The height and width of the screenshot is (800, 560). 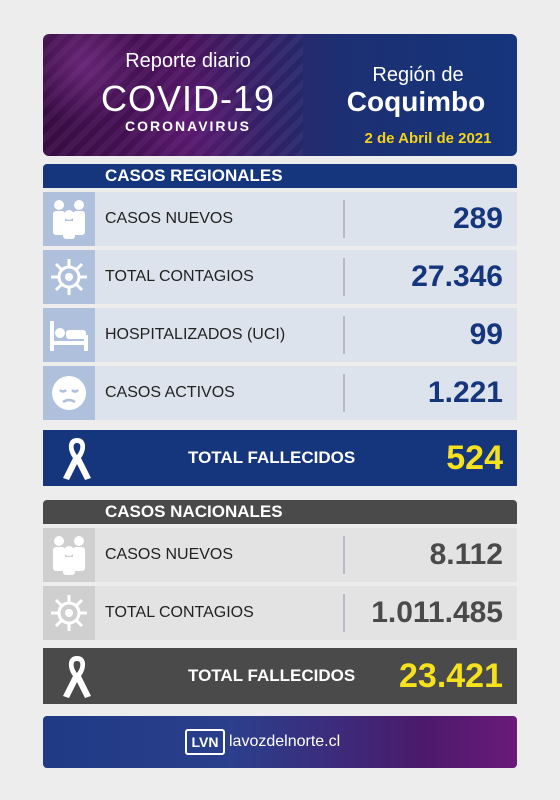 What do you see at coordinates (428, 138) in the screenshot?
I see `report-date: 2 de Abril de 2021` at bounding box center [428, 138].